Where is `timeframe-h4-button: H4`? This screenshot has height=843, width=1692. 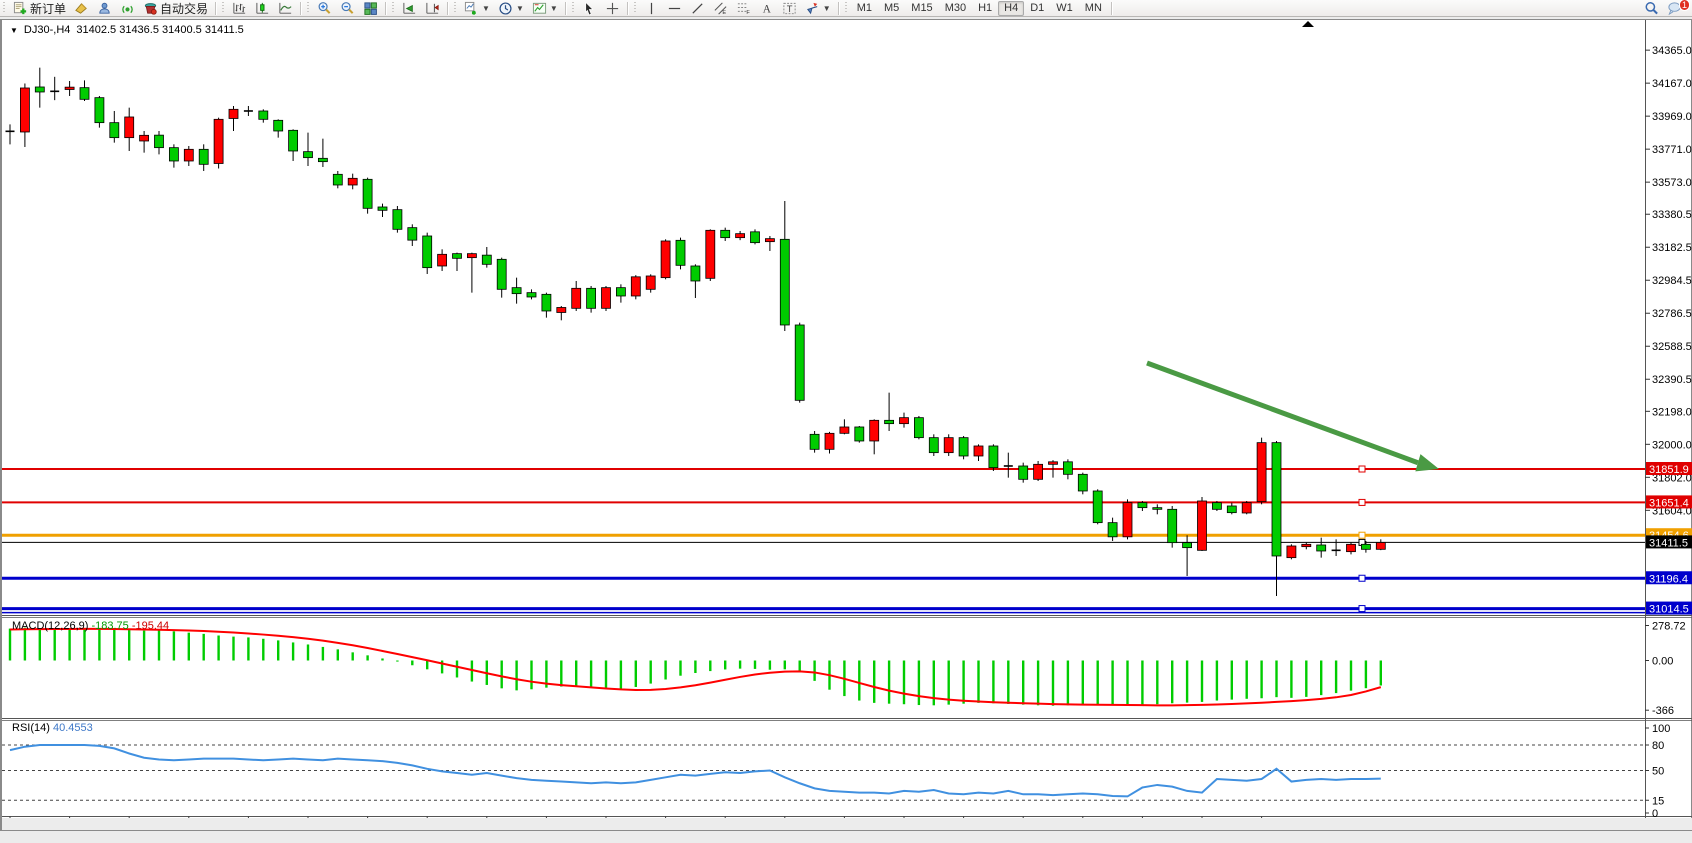
timeframe-h4-button: H4 is located at coordinates (1011, 8).